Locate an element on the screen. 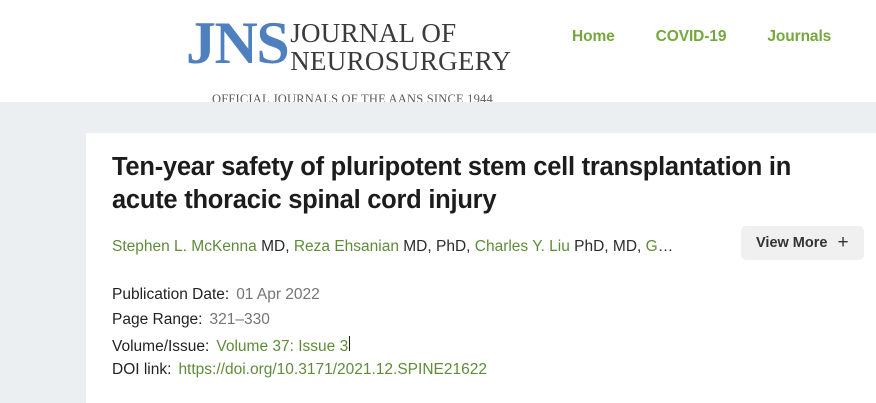  metadata-value-publication-date: 01 Apr 2022 is located at coordinates (278, 294).